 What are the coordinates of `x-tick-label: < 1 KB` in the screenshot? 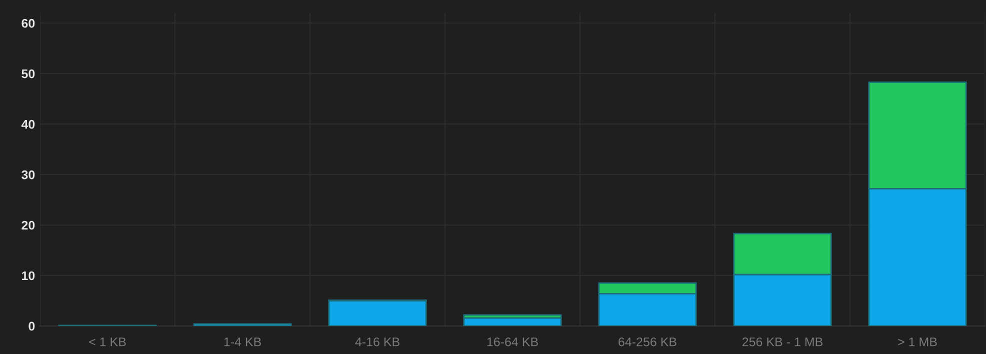 It's located at (107, 342).